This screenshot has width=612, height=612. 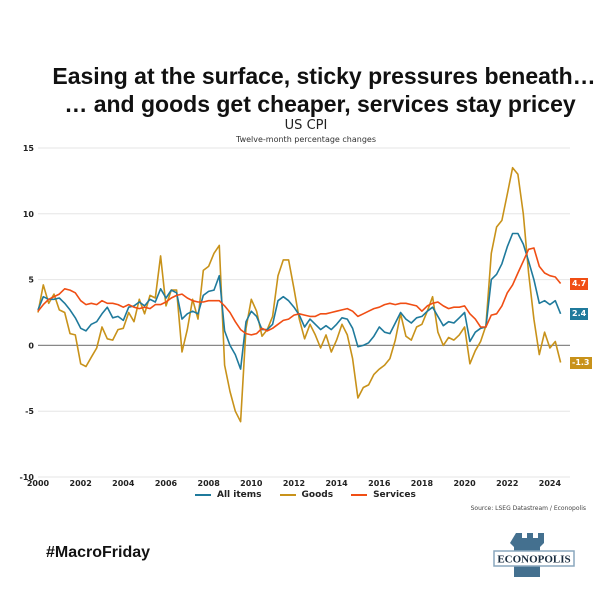 What do you see at coordinates (209, 483) in the screenshot?
I see `x-tick-label: 2008` at bounding box center [209, 483].